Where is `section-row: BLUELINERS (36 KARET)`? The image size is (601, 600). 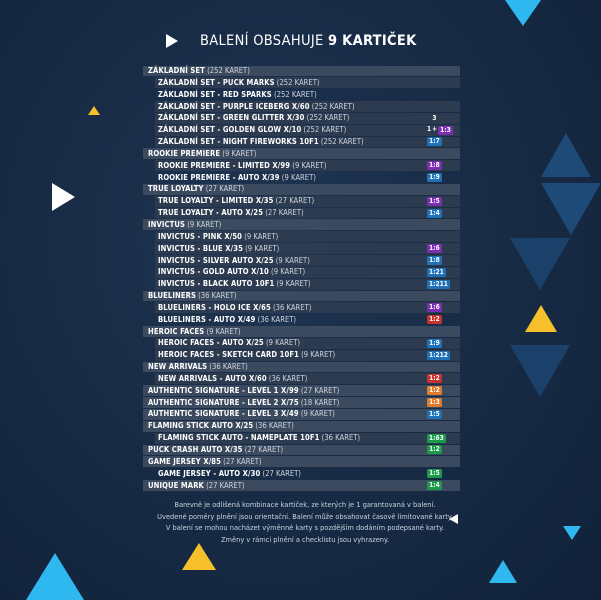 section-row: BLUELINERS (36 KARET) is located at coordinates (301, 296).